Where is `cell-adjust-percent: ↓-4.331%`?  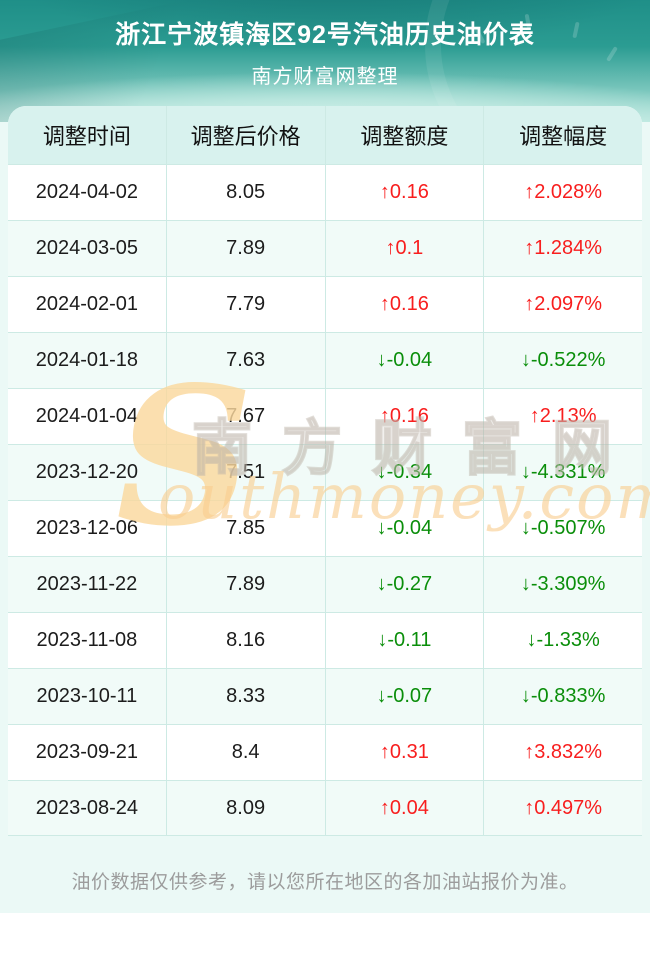 cell-adjust-percent: ↓-4.331% is located at coordinates (562, 472).